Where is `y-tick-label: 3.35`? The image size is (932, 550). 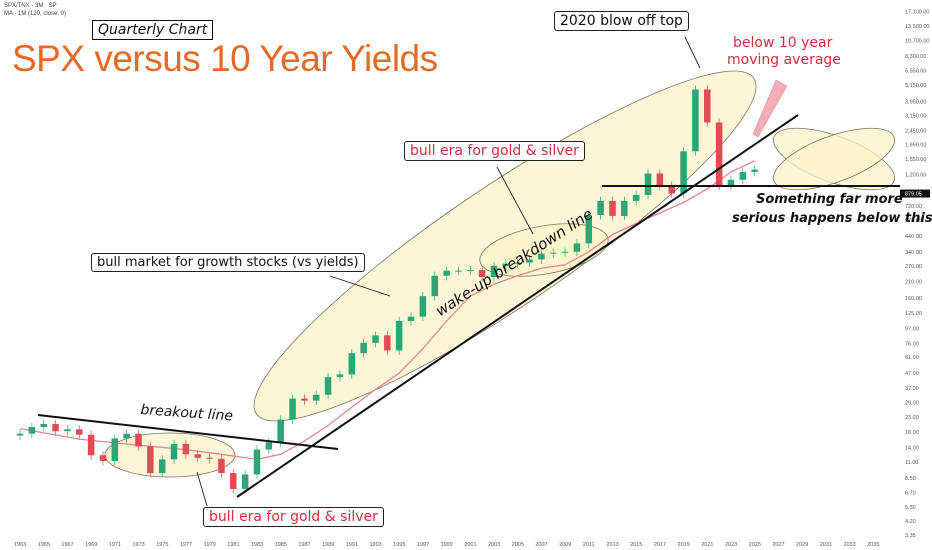
y-tick-label: 3.35 is located at coordinates (910, 536).